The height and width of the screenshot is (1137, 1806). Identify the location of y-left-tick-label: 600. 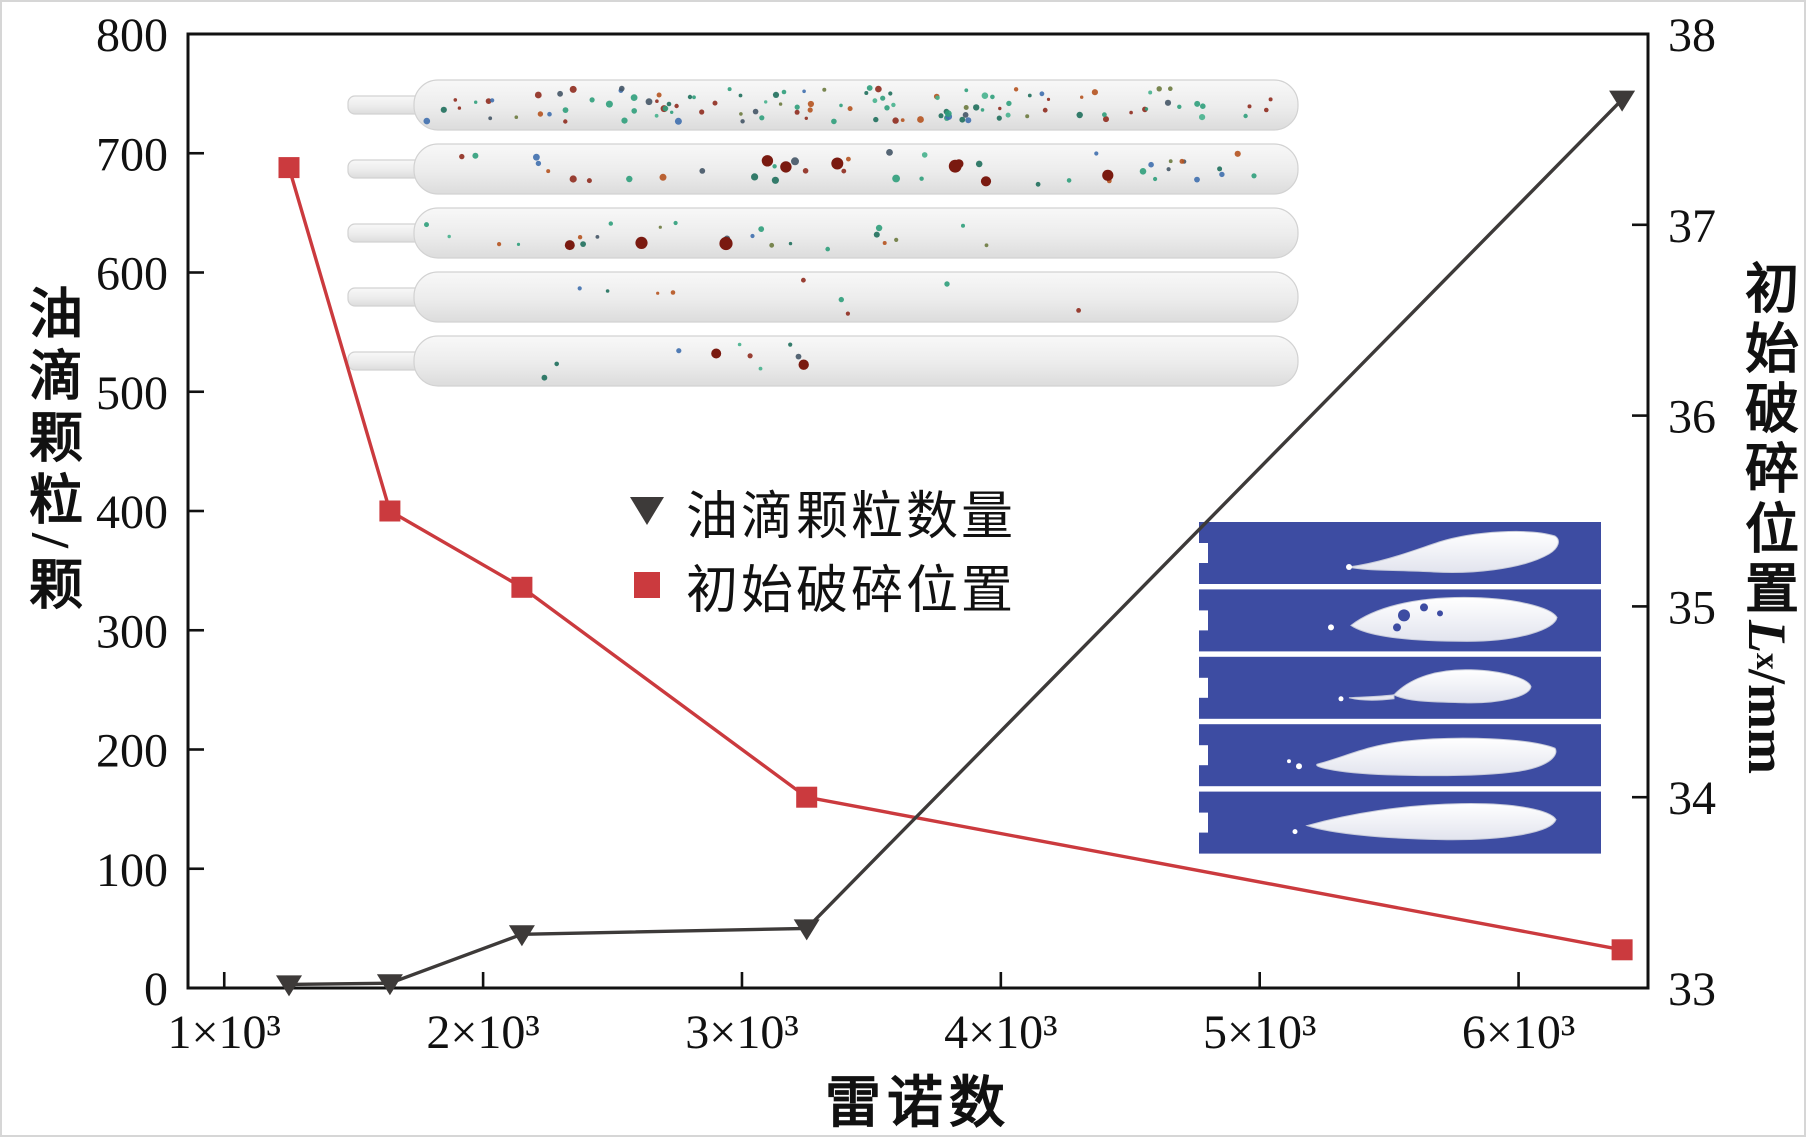
(132, 274).